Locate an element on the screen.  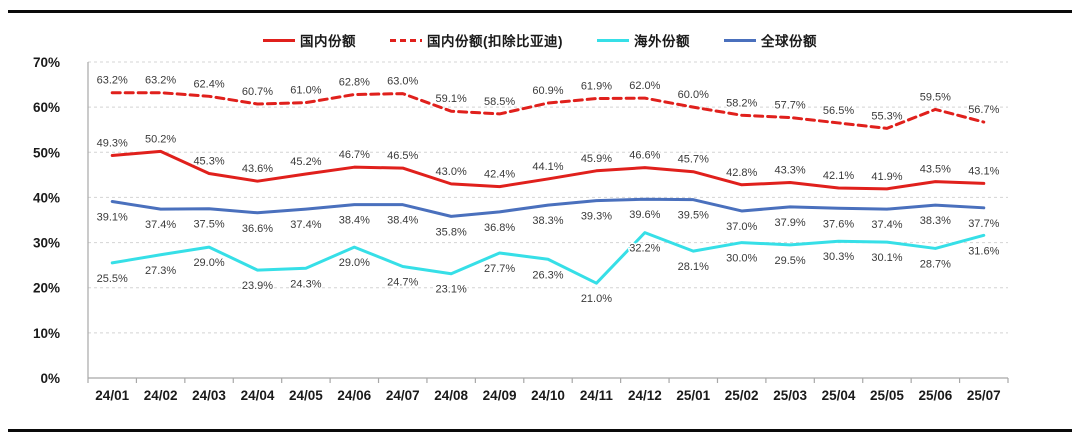
data-label: 30.0% is located at coordinates (741, 259).